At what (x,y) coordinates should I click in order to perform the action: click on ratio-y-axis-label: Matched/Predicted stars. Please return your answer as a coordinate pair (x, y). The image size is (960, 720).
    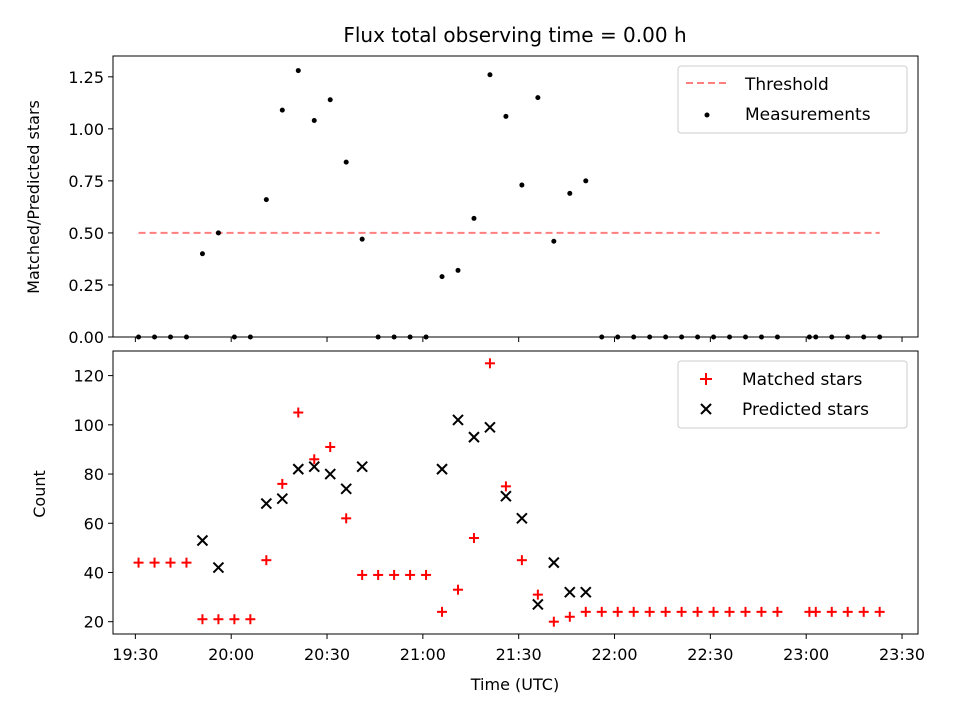
    Looking at the image, I should click on (33, 197).